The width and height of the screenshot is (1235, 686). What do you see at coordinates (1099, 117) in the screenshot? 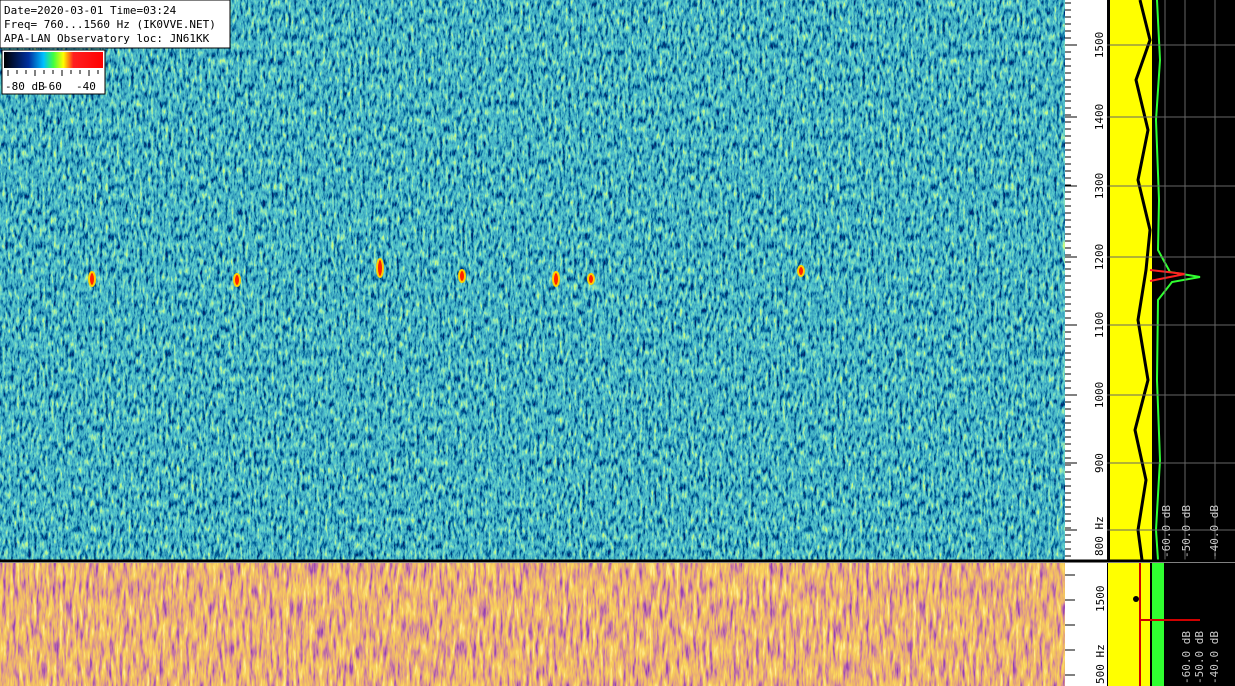
I see `freq-label: 1400` at bounding box center [1099, 117].